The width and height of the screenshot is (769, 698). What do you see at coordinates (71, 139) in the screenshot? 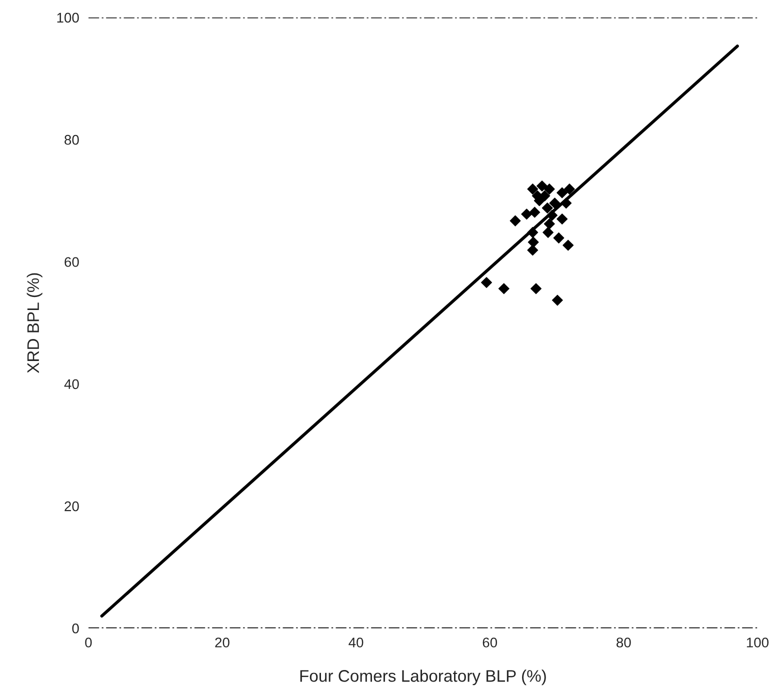
I see `y-tick-label: 80` at bounding box center [71, 139].